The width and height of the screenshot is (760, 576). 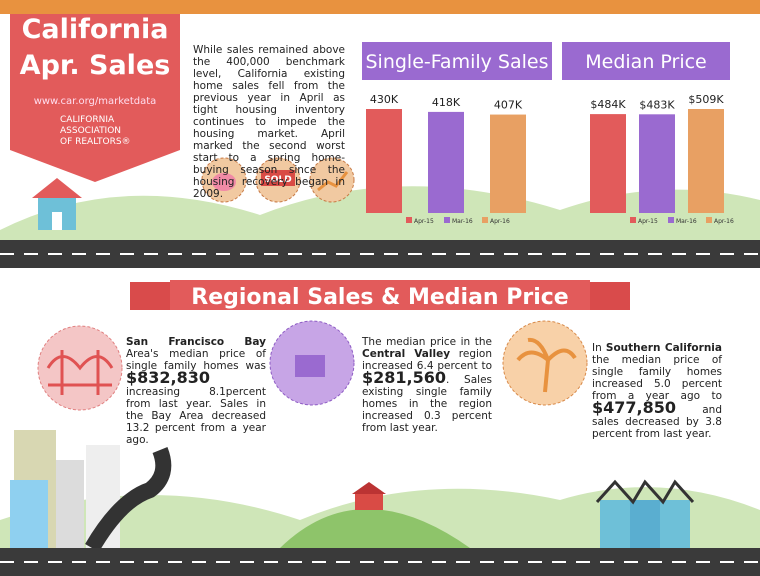 I want to click on value-label: $483K, so click(x=657, y=104).